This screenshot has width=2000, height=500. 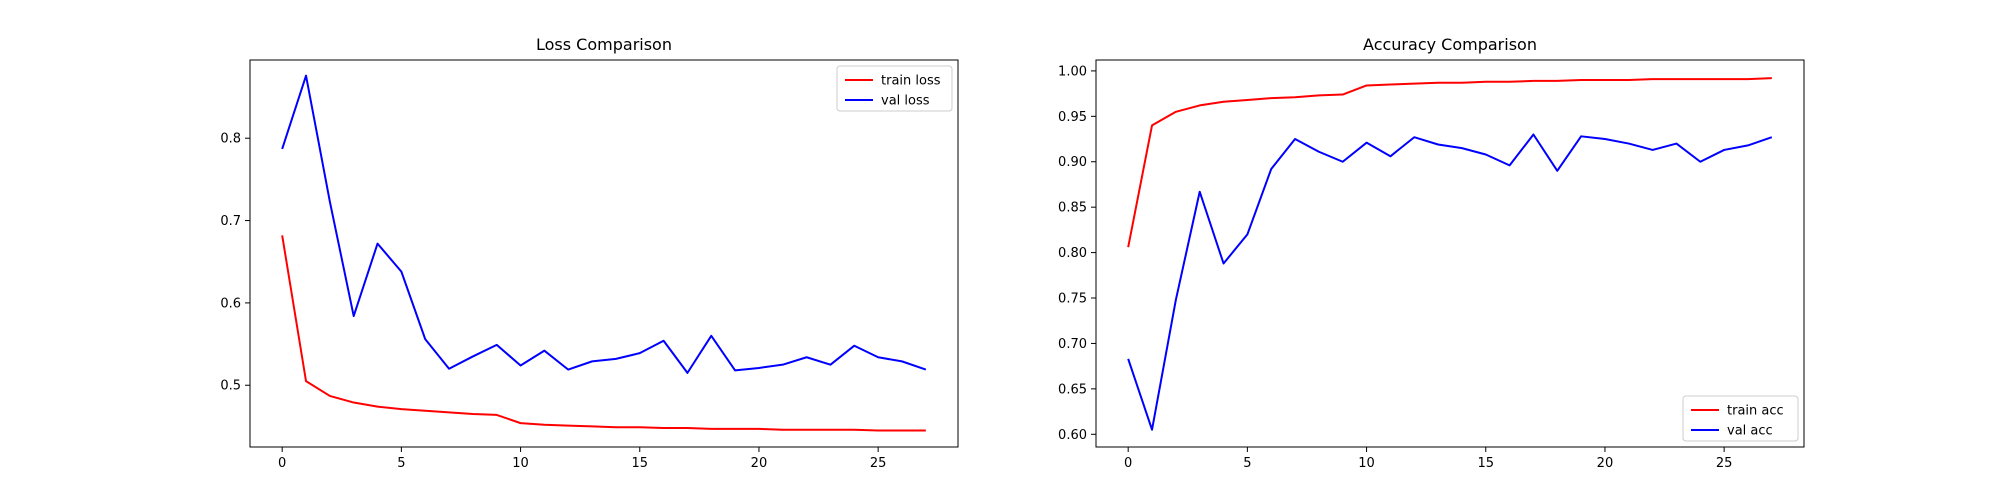 What do you see at coordinates (230, 139) in the screenshot?
I see `y-tick-label: 0.8` at bounding box center [230, 139].